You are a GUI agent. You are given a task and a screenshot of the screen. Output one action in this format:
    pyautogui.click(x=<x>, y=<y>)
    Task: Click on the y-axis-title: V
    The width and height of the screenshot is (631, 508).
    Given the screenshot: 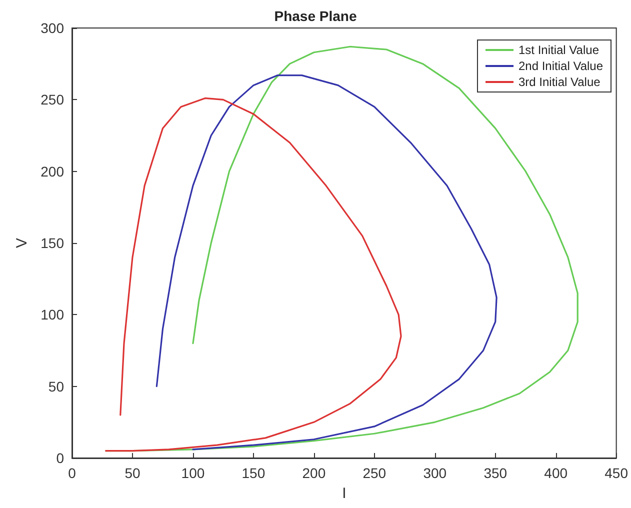 What is the action you would take?
    pyautogui.click(x=22, y=243)
    